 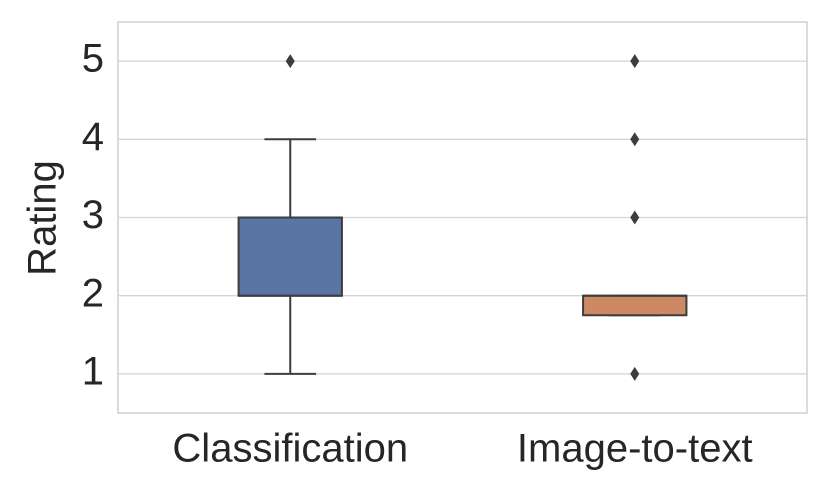 What do you see at coordinates (93, 137) in the screenshot?
I see `y-tick-label: 4` at bounding box center [93, 137].